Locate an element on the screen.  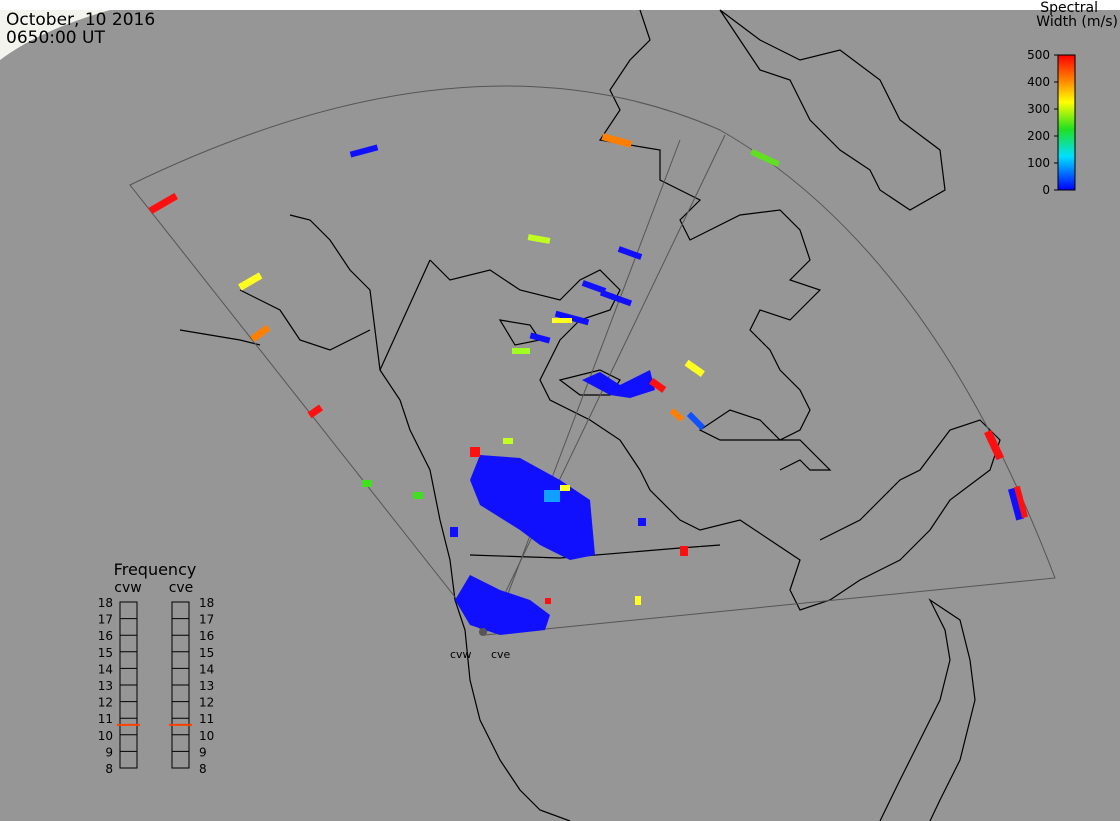
frequency-scale: 8 8 9 9 10 10 11 11 12 12 13 13 14 14 15 15 16 16 17 17 18 18 is located at coordinates (156, 686).